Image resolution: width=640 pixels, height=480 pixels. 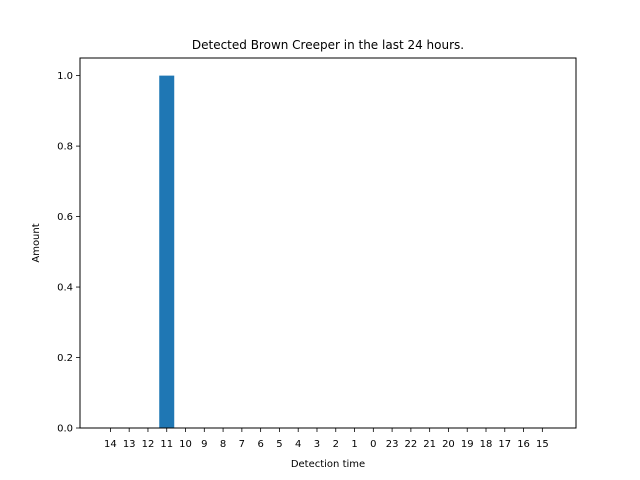 What do you see at coordinates (326, 439) in the screenshot?
I see `x-axis: 14 13 12 11 10 9 8 7 6 5 4 3 2 1 0 23 22 21 20 19 18 17 16 15` at bounding box center [326, 439].